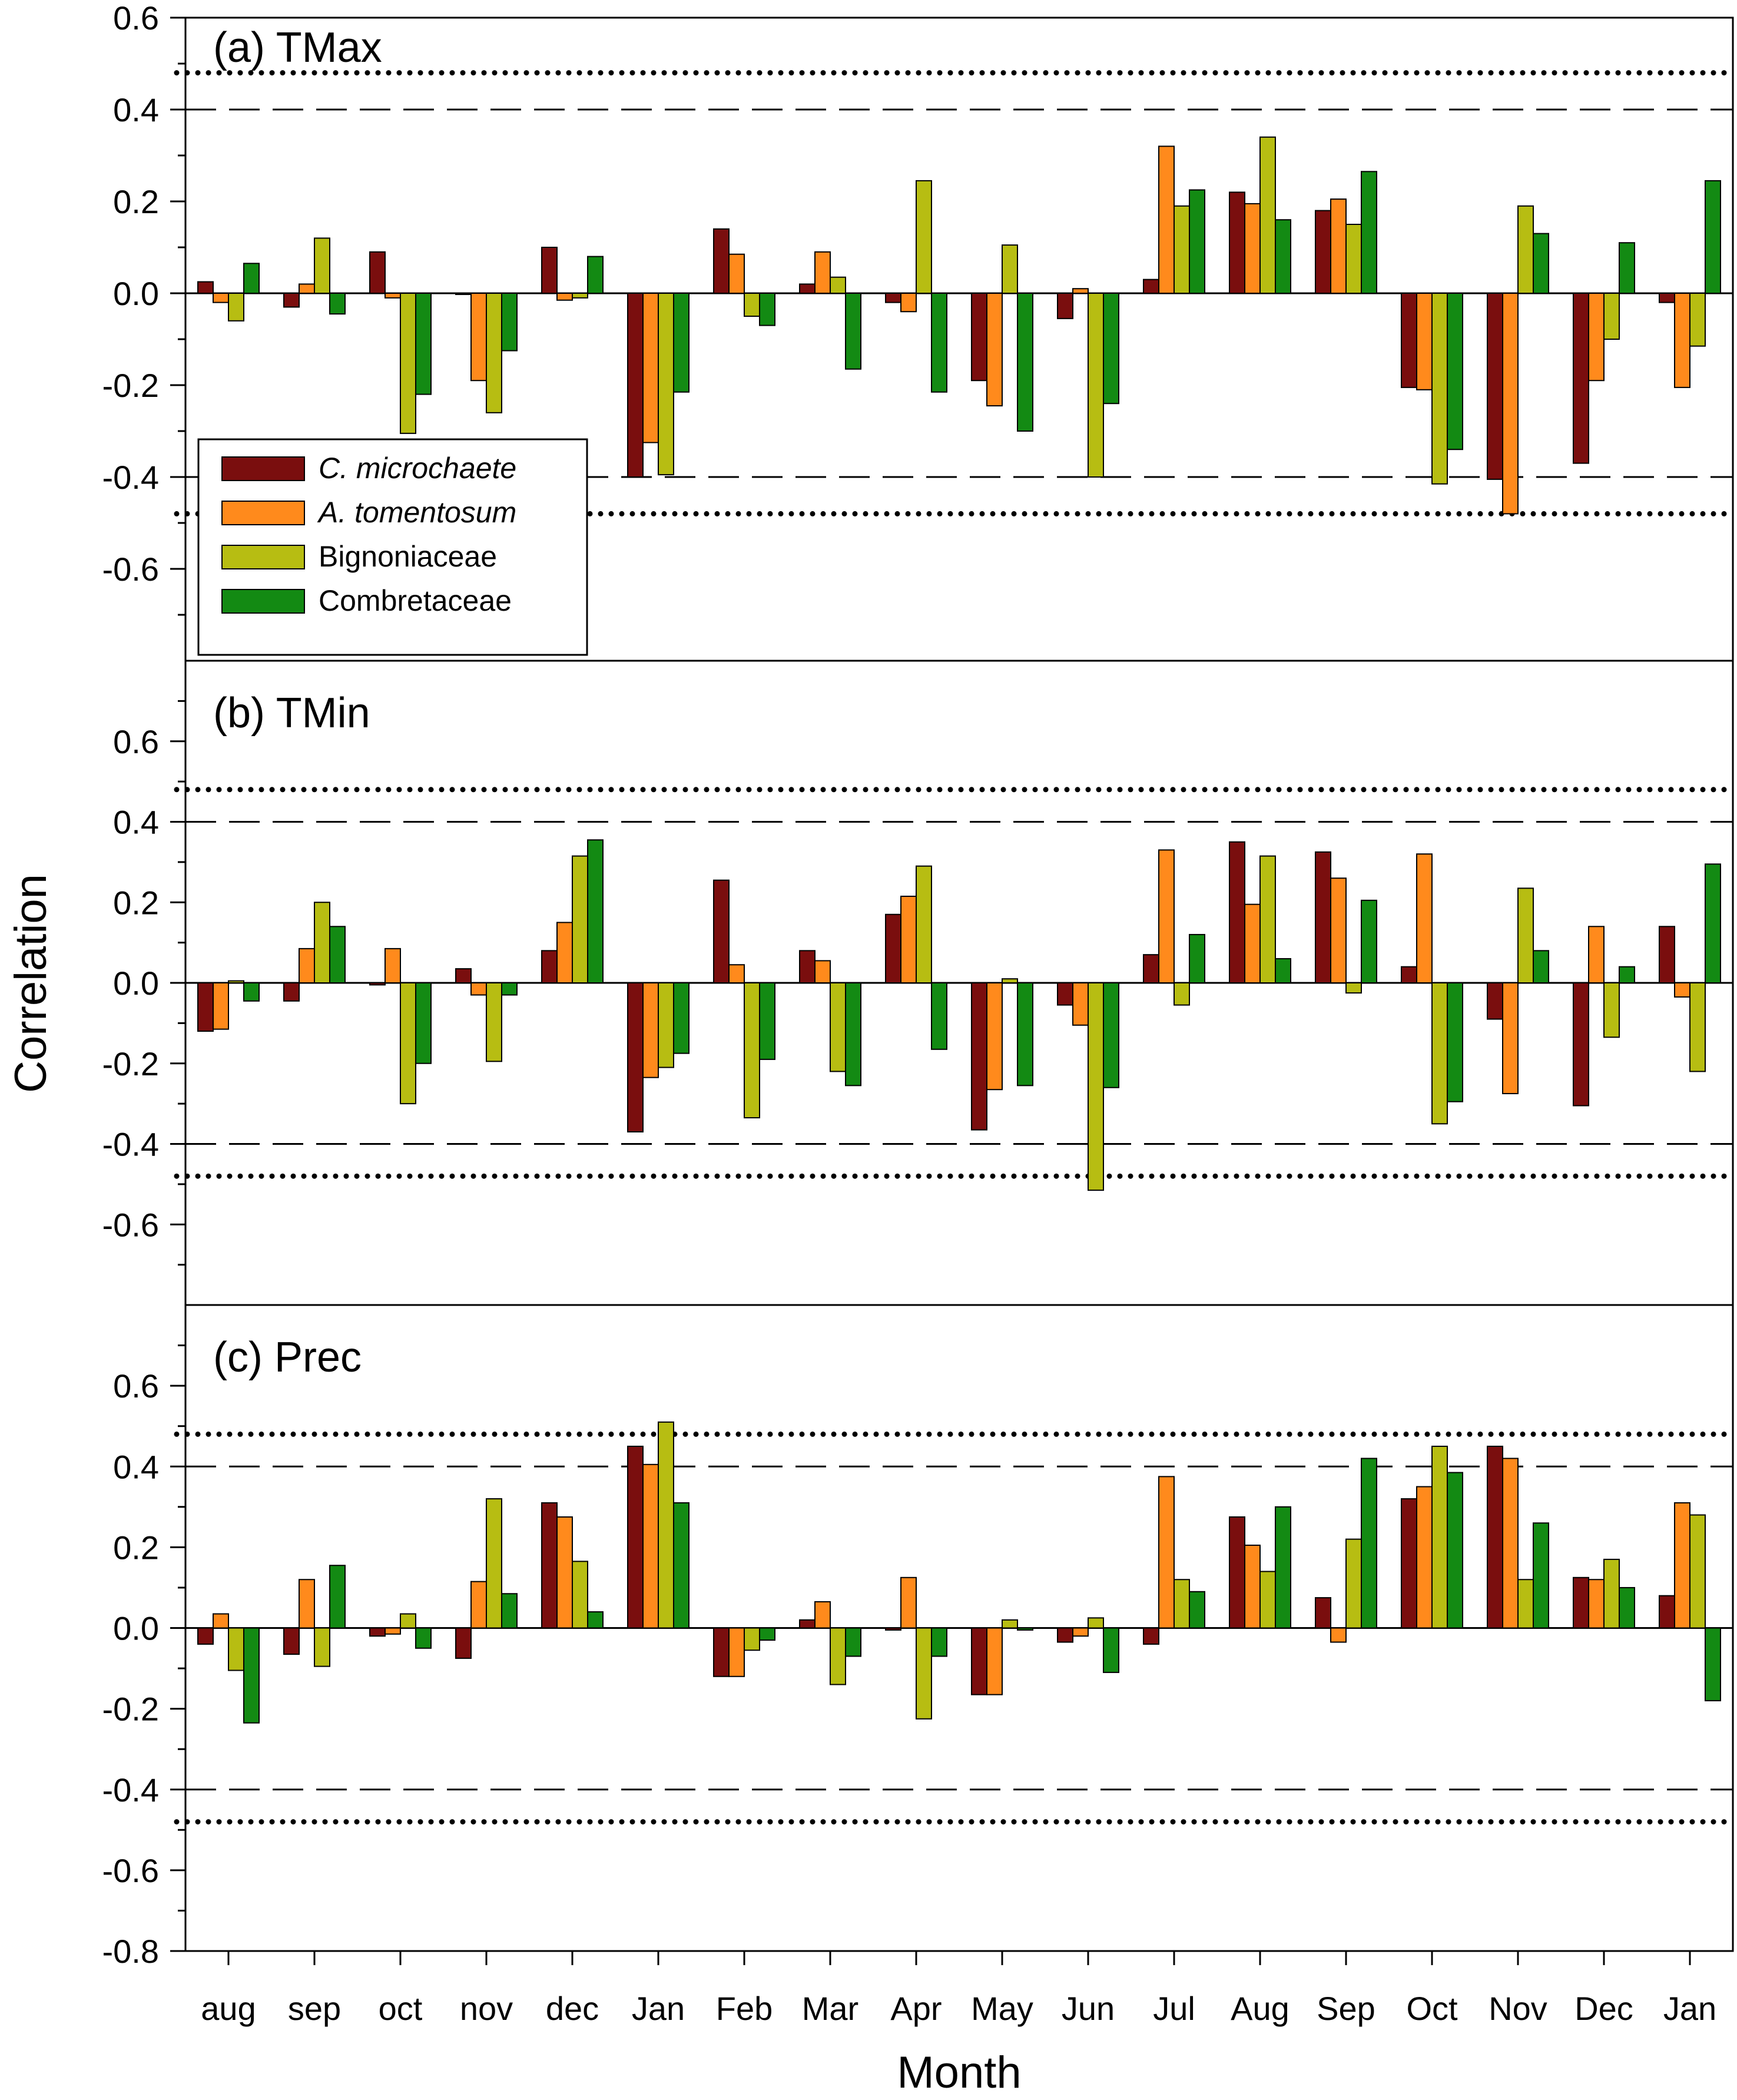 The width and height of the screenshot is (1737, 2100). What do you see at coordinates (136, 294) in the screenshot?
I see `y-tick-label: 0.0` at bounding box center [136, 294].